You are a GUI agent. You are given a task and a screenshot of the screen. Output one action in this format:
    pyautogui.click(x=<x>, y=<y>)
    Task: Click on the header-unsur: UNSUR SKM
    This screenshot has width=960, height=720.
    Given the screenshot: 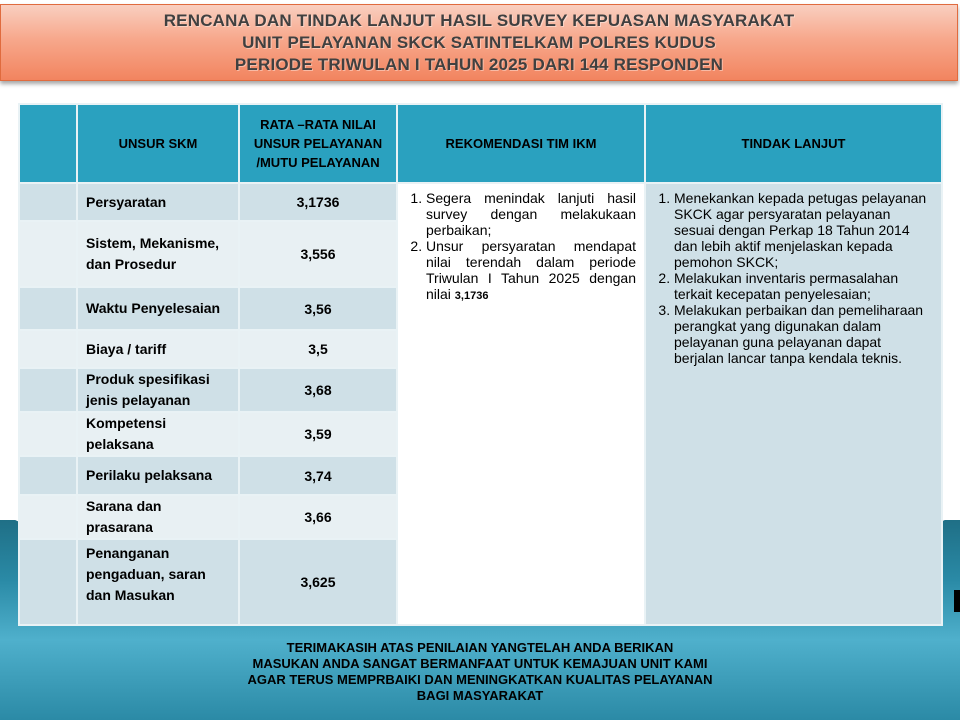 What is the action you would take?
    pyautogui.click(x=158, y=143)
    